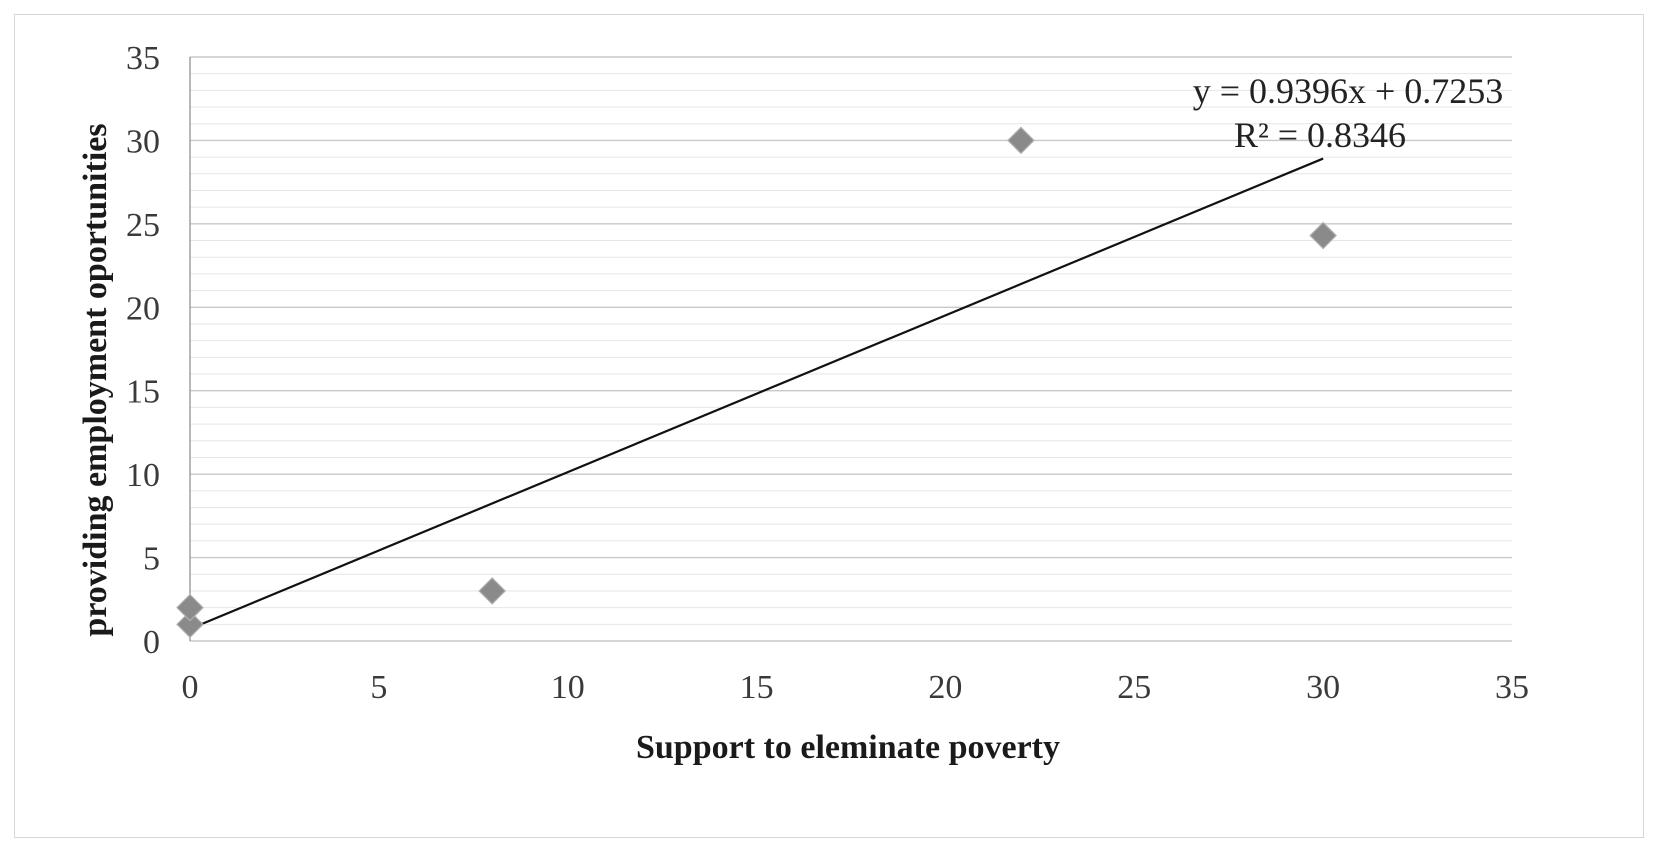 The width and height of the screenshot is (1657, 852). What do you see at coordinates (945, 687) in the screenshot?
I see `x-tick-label: 20` at bounding box center [945, 687].